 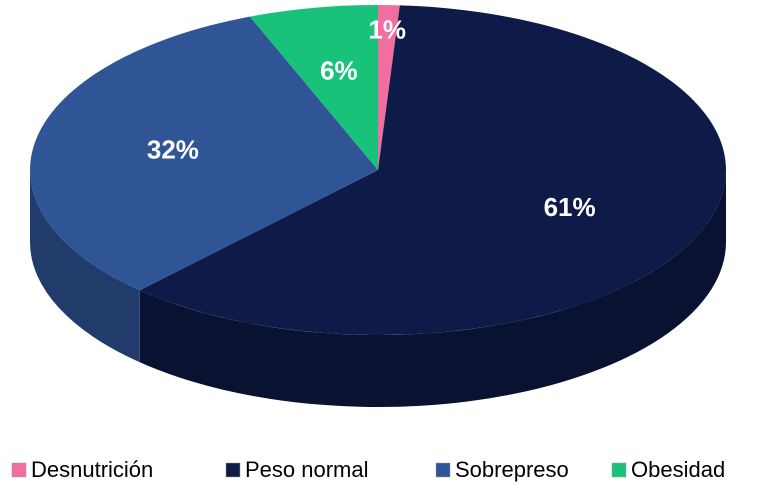 I want to click on slice-side, so click(x=85, y=266).